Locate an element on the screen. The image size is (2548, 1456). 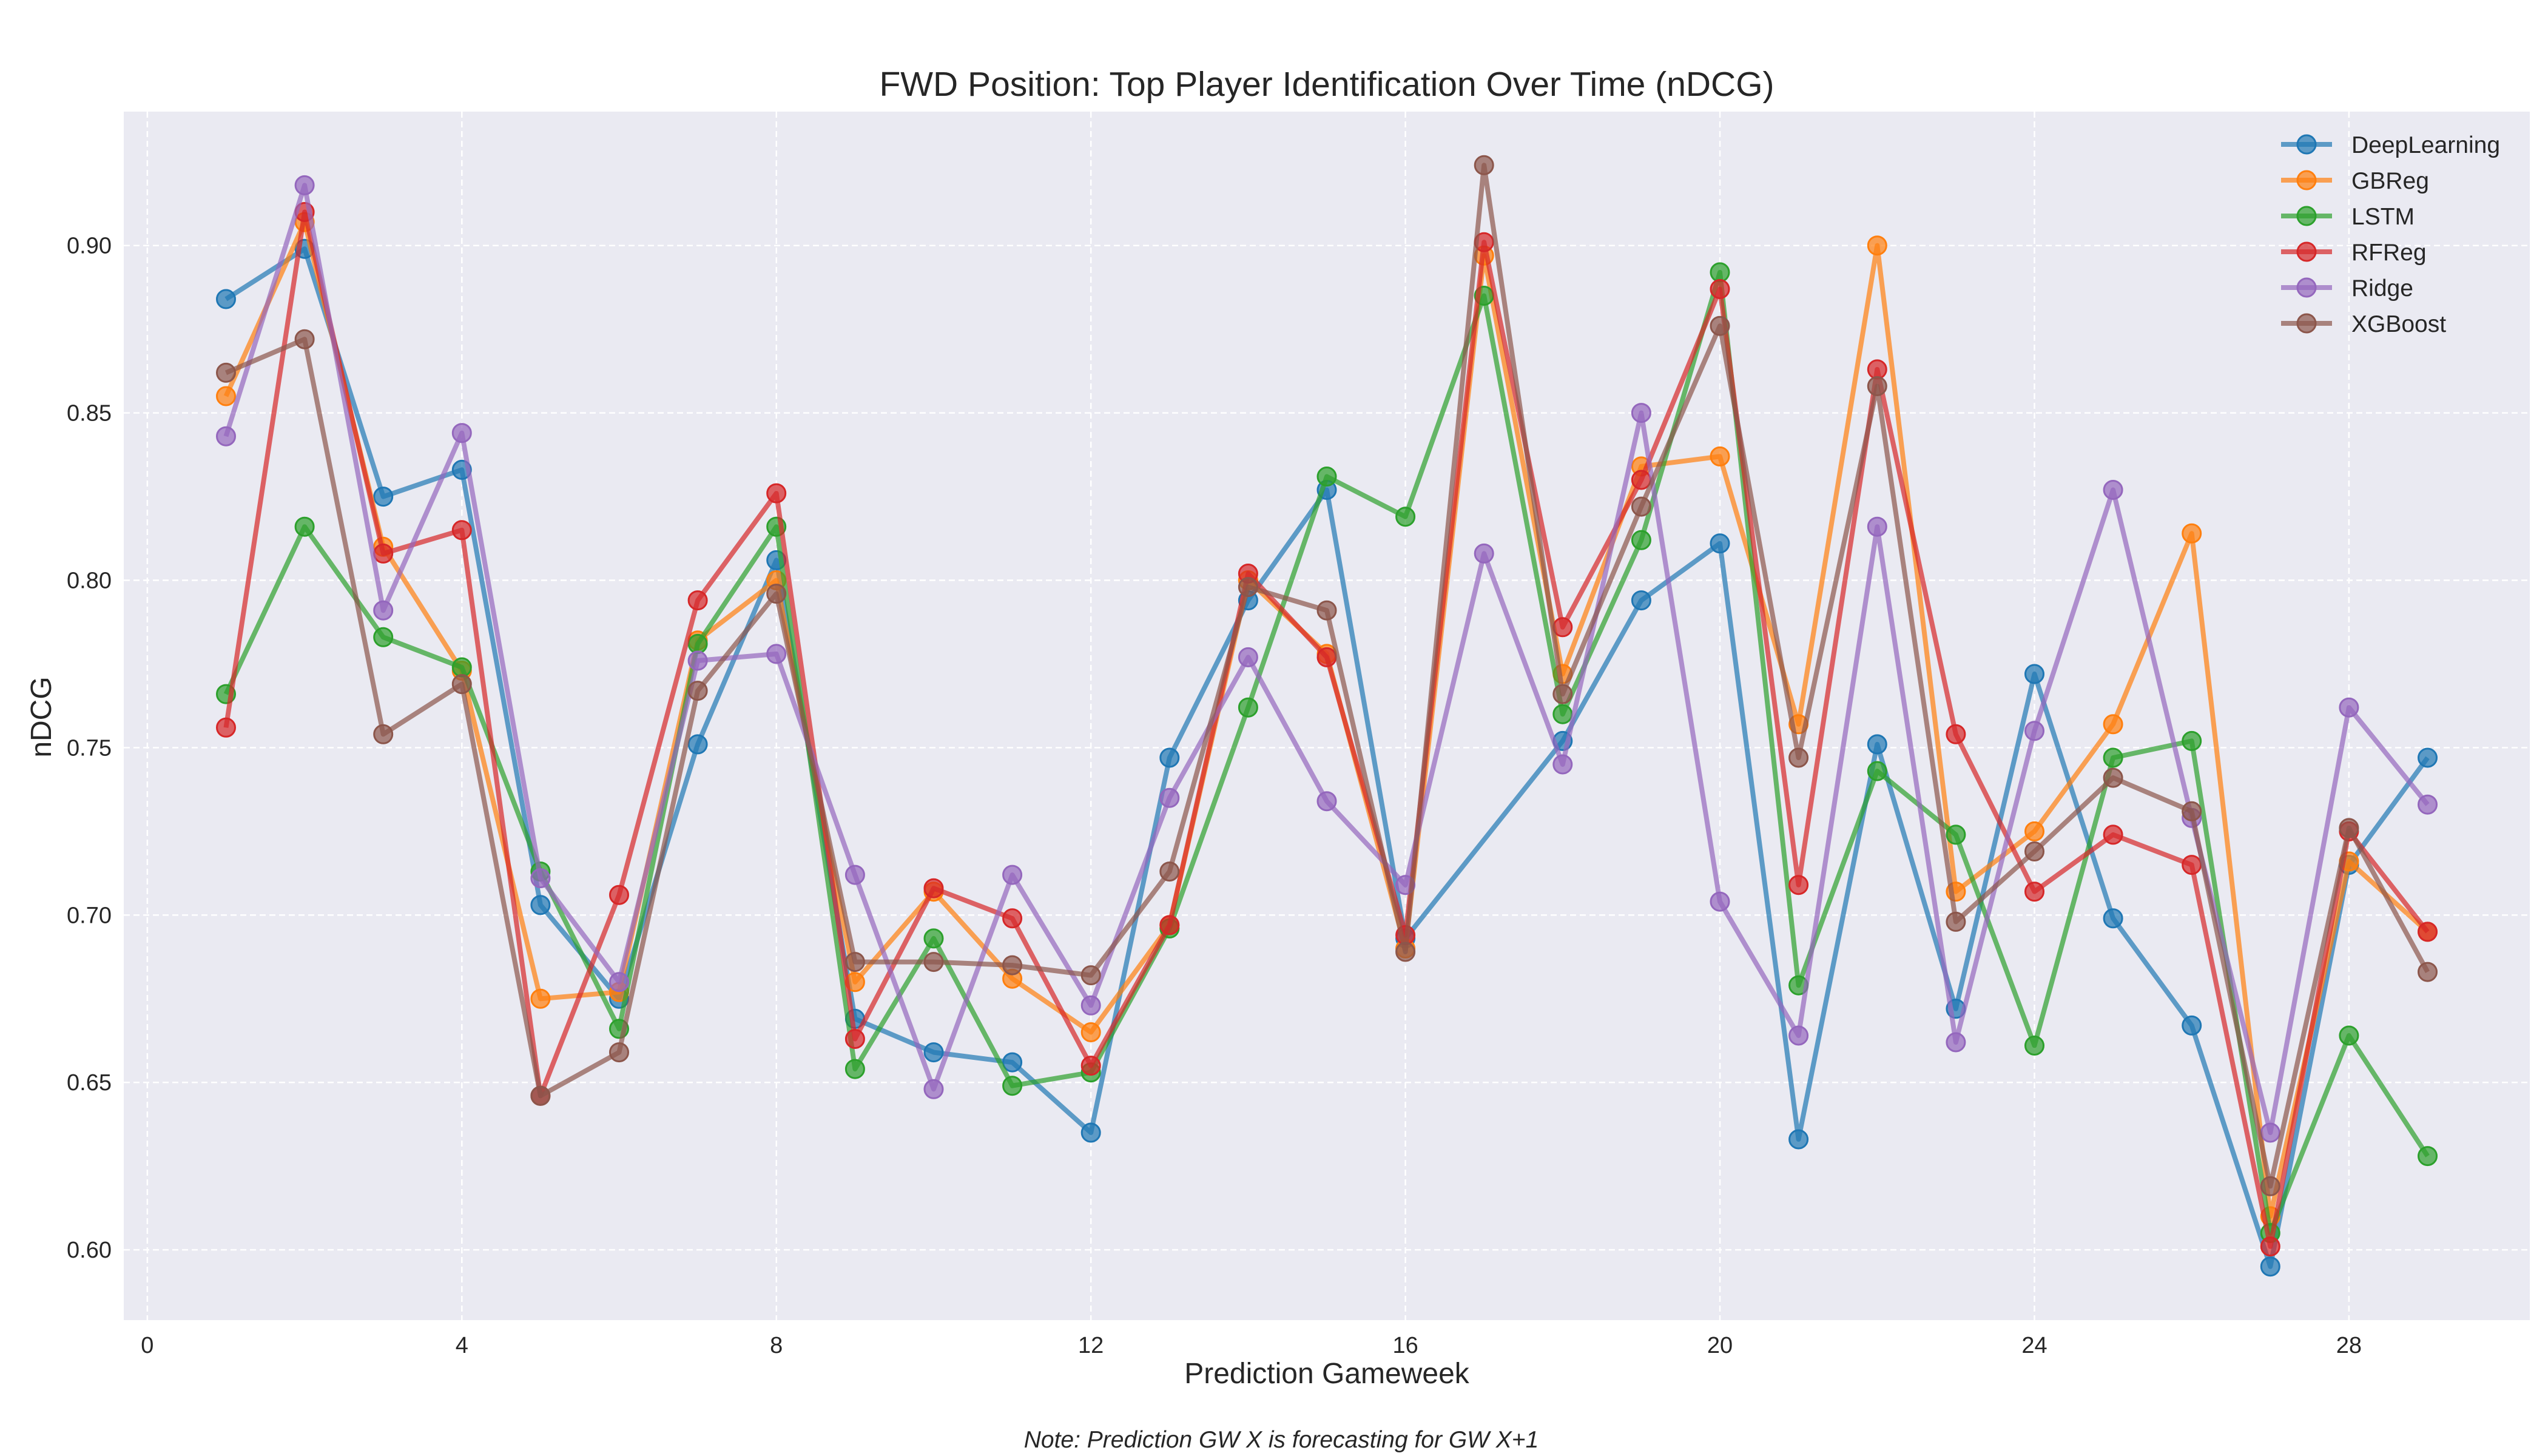
legend-item-ridge: Ridge is located at coordinates (2347, 288).